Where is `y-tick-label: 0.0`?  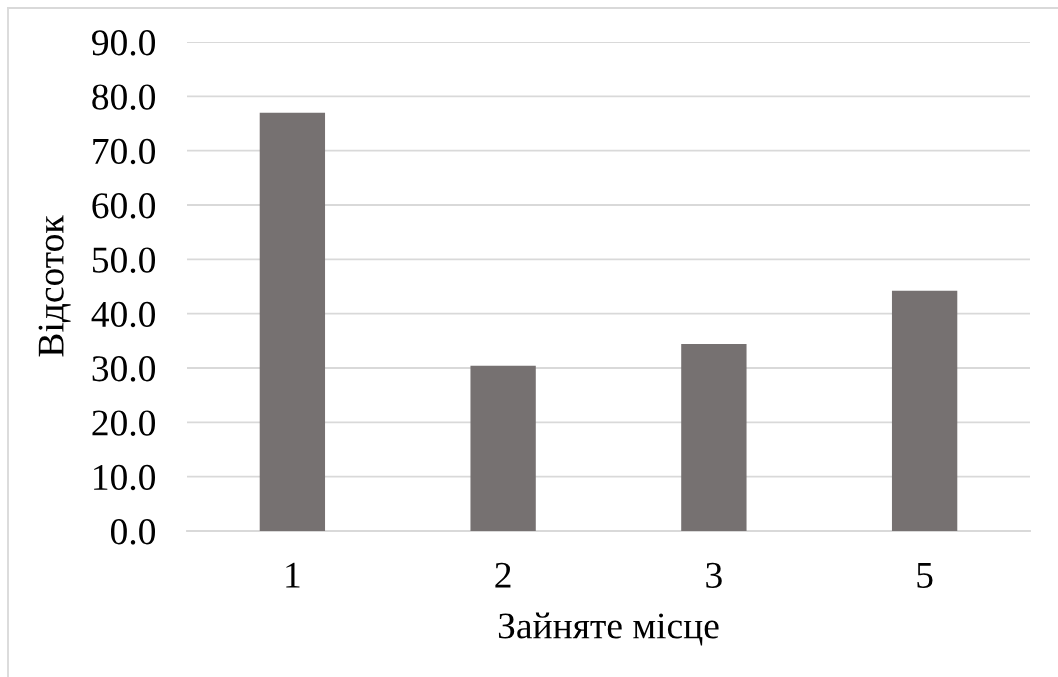
y-tick-label: 0.0 is located at coordinates (133, 532).